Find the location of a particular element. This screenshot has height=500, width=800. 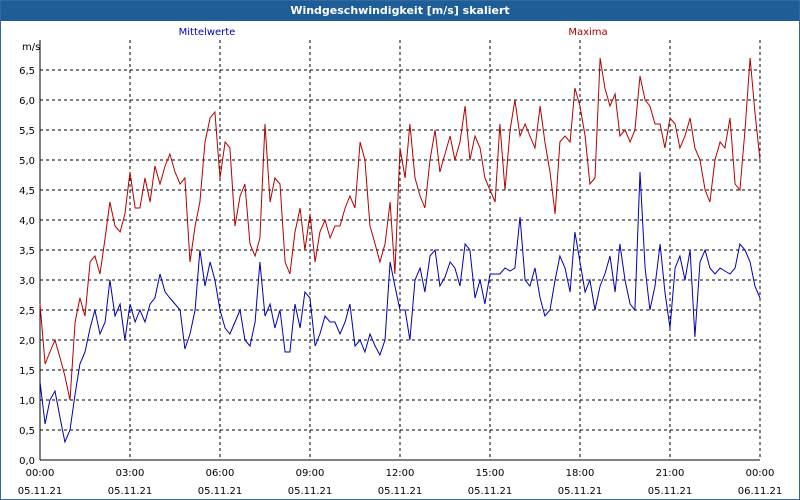

y-tick-label: 1,5 is located at coordinates (27, 371).